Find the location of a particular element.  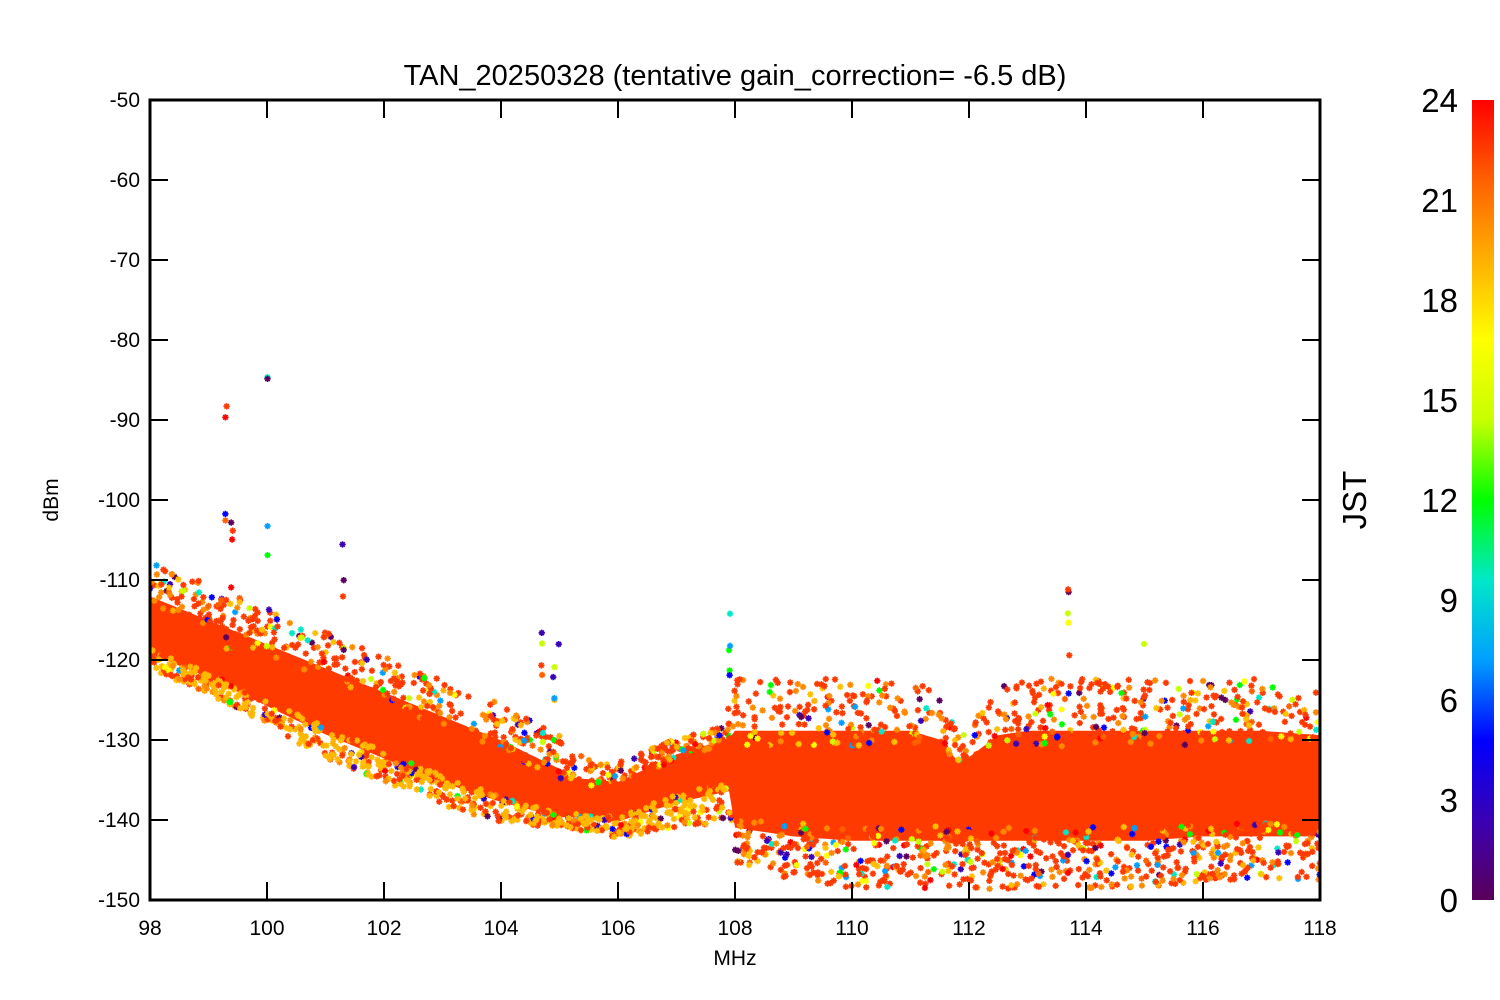

y-tick-label: -130 is located at coordinates (119, 740).